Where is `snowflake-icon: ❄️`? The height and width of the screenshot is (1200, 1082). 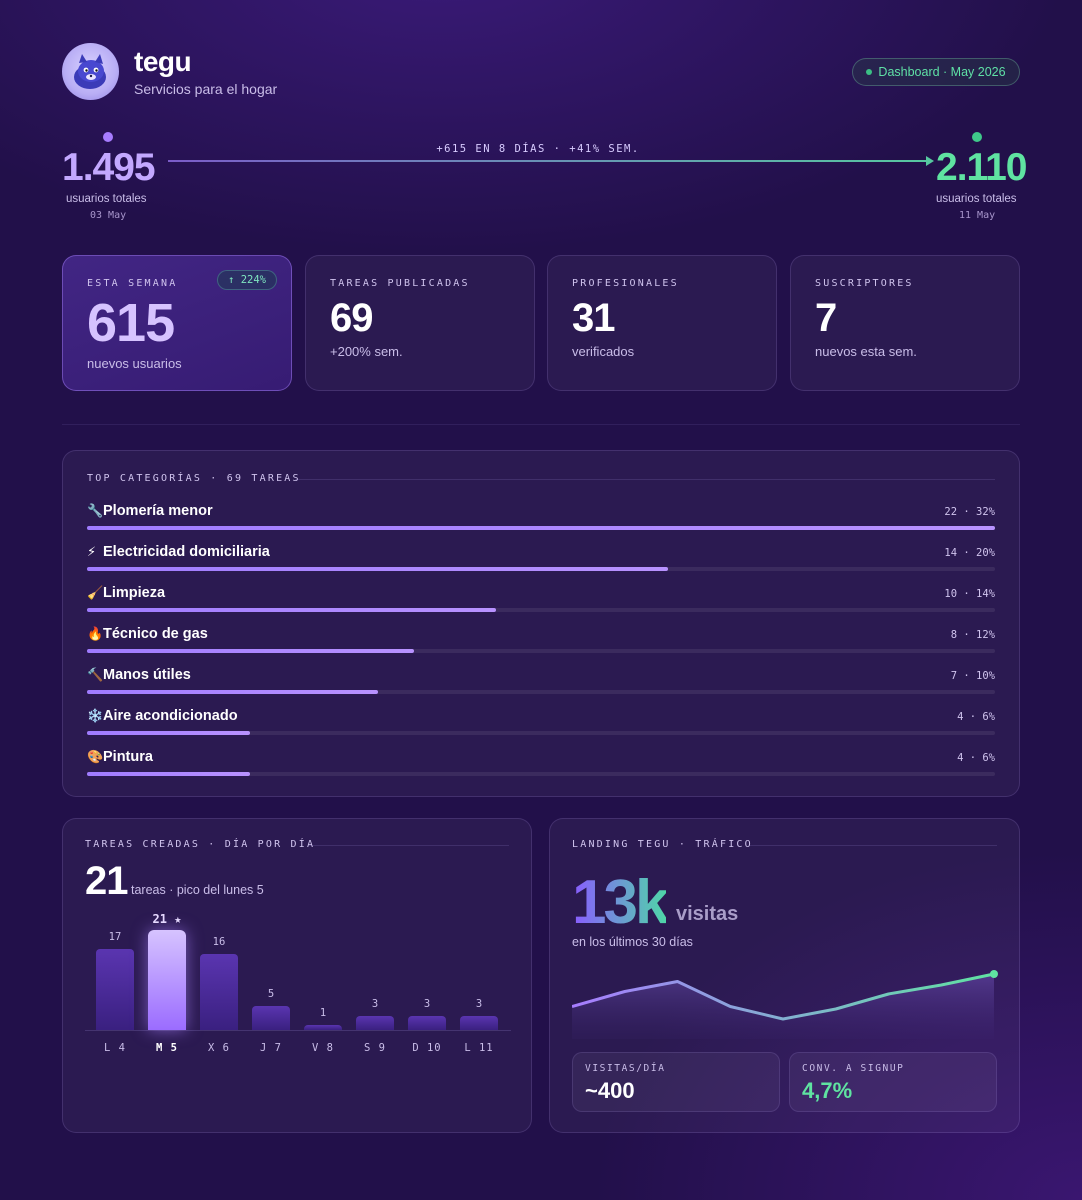 snowflake-icon: ❄️ is located at coordinates (95, 715).